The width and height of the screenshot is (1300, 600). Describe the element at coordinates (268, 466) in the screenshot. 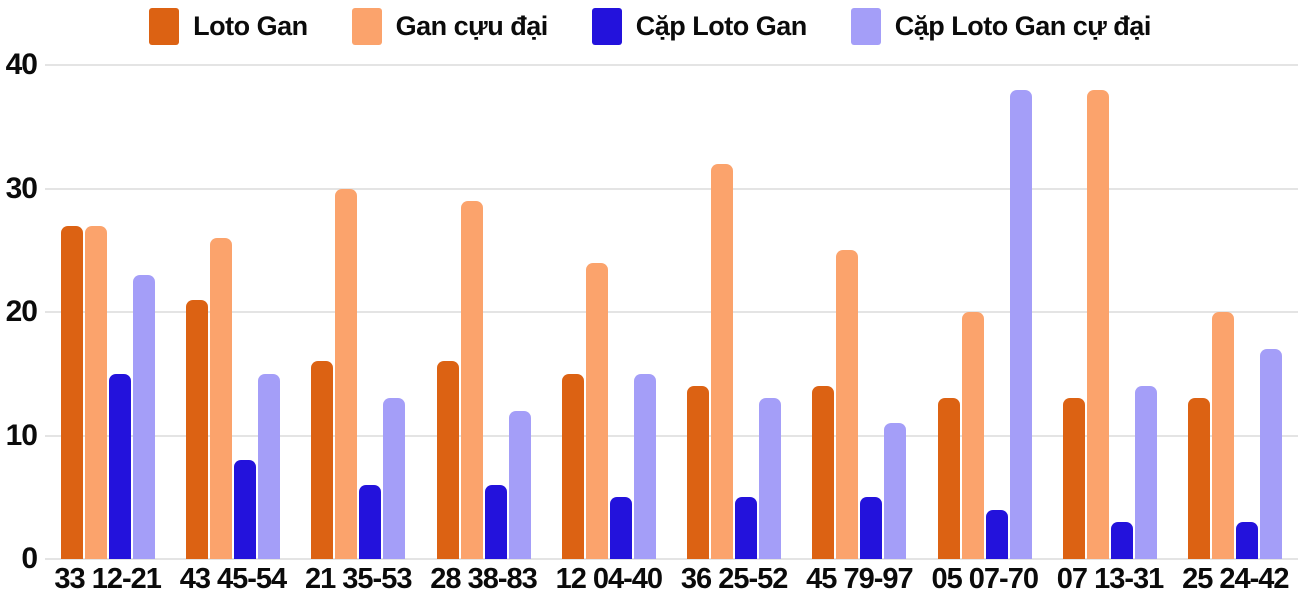

I see `bar-series3-group1` at that location.